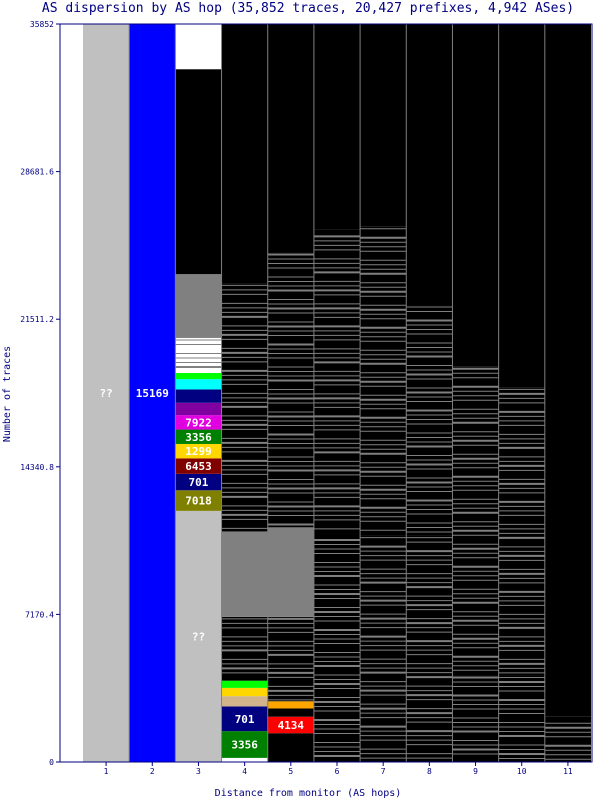  Describe the element at coordinates (522, 771) in the screenshot. I see `x-tick-label: 10` at that location.